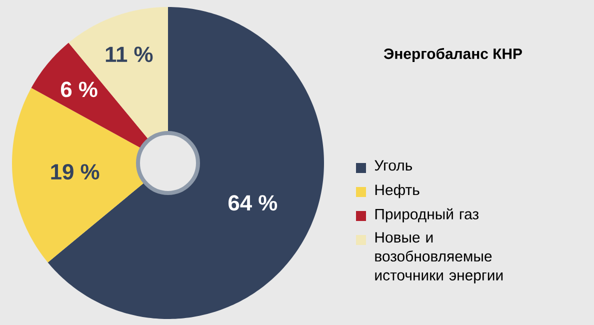 The image size is (594, 325). I want to click on legend-label: Уголь, so click(393, 165).